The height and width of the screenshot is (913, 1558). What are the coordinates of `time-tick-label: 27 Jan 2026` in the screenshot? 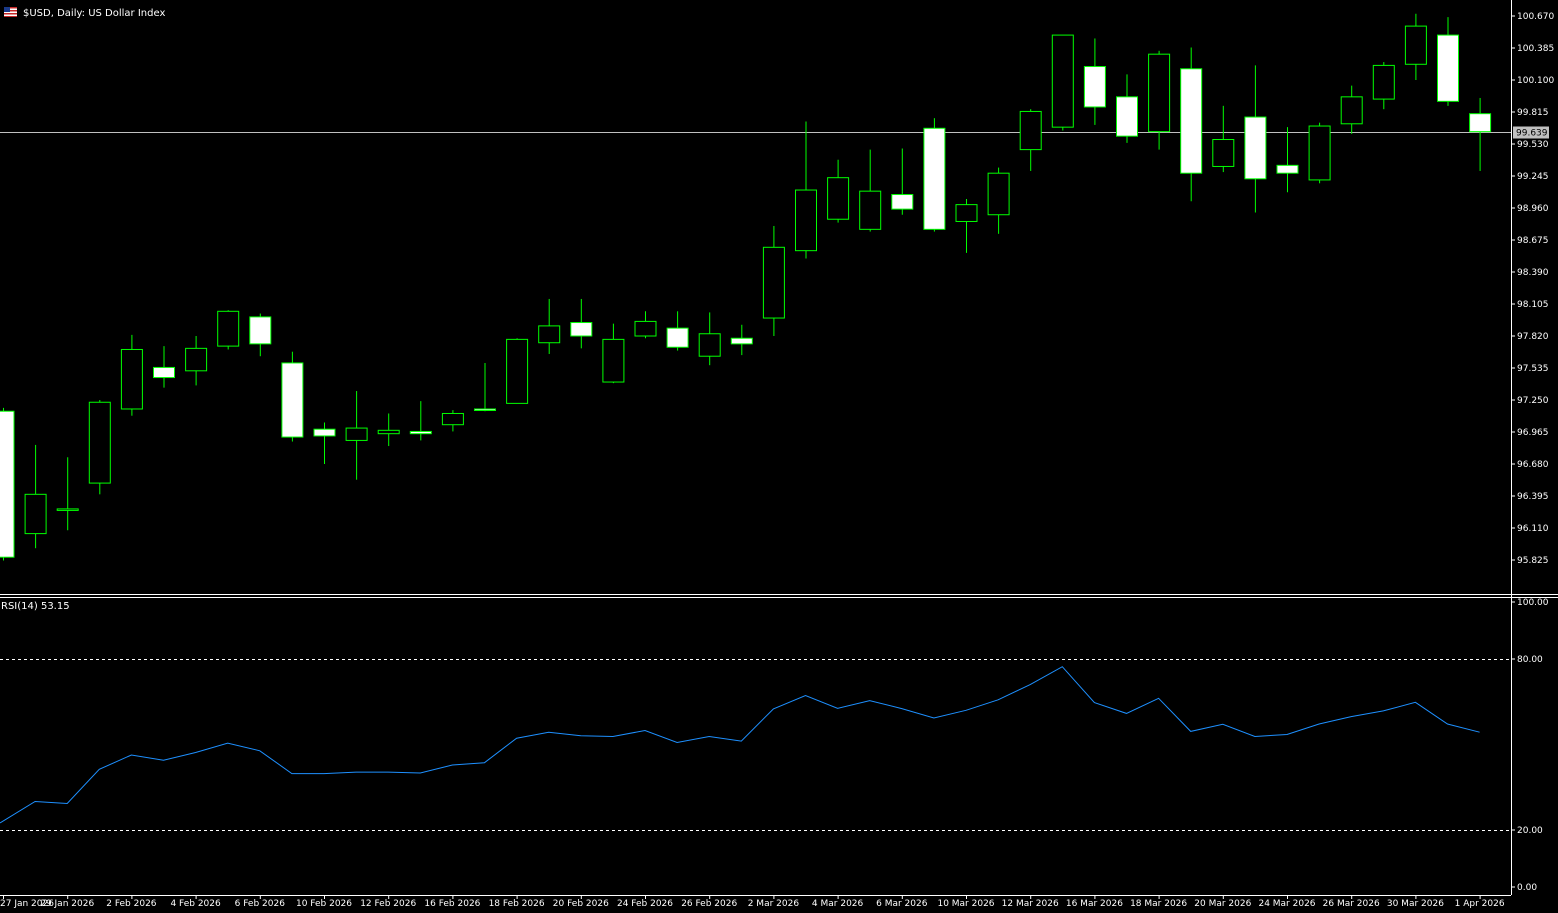 It's located at (27, 904).